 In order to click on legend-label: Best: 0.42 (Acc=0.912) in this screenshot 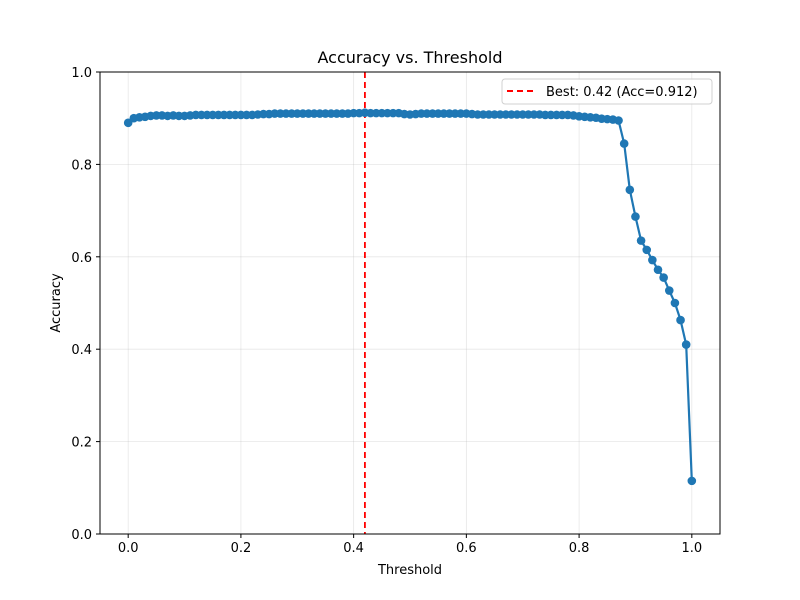, I will do `click(622, 92)`.